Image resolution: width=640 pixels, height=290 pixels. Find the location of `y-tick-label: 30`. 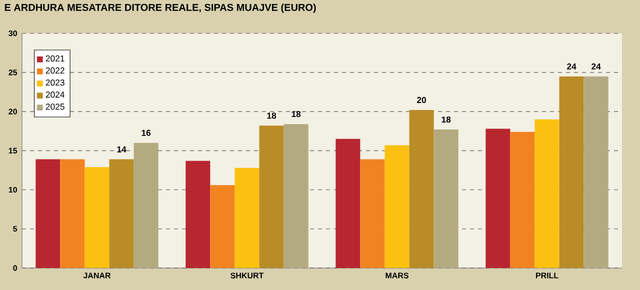

y-tick-label: 30 is located at coordinates (12, 33).